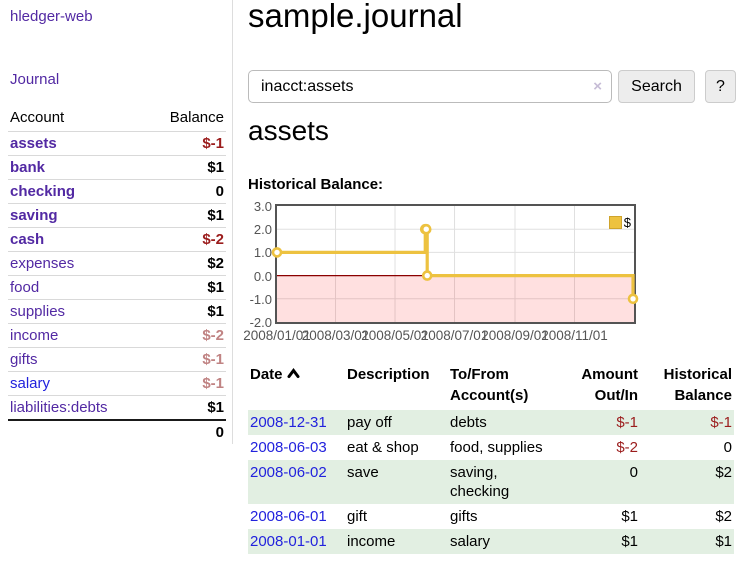  I want to click on chart-plot-area: $, so click(455, 264).